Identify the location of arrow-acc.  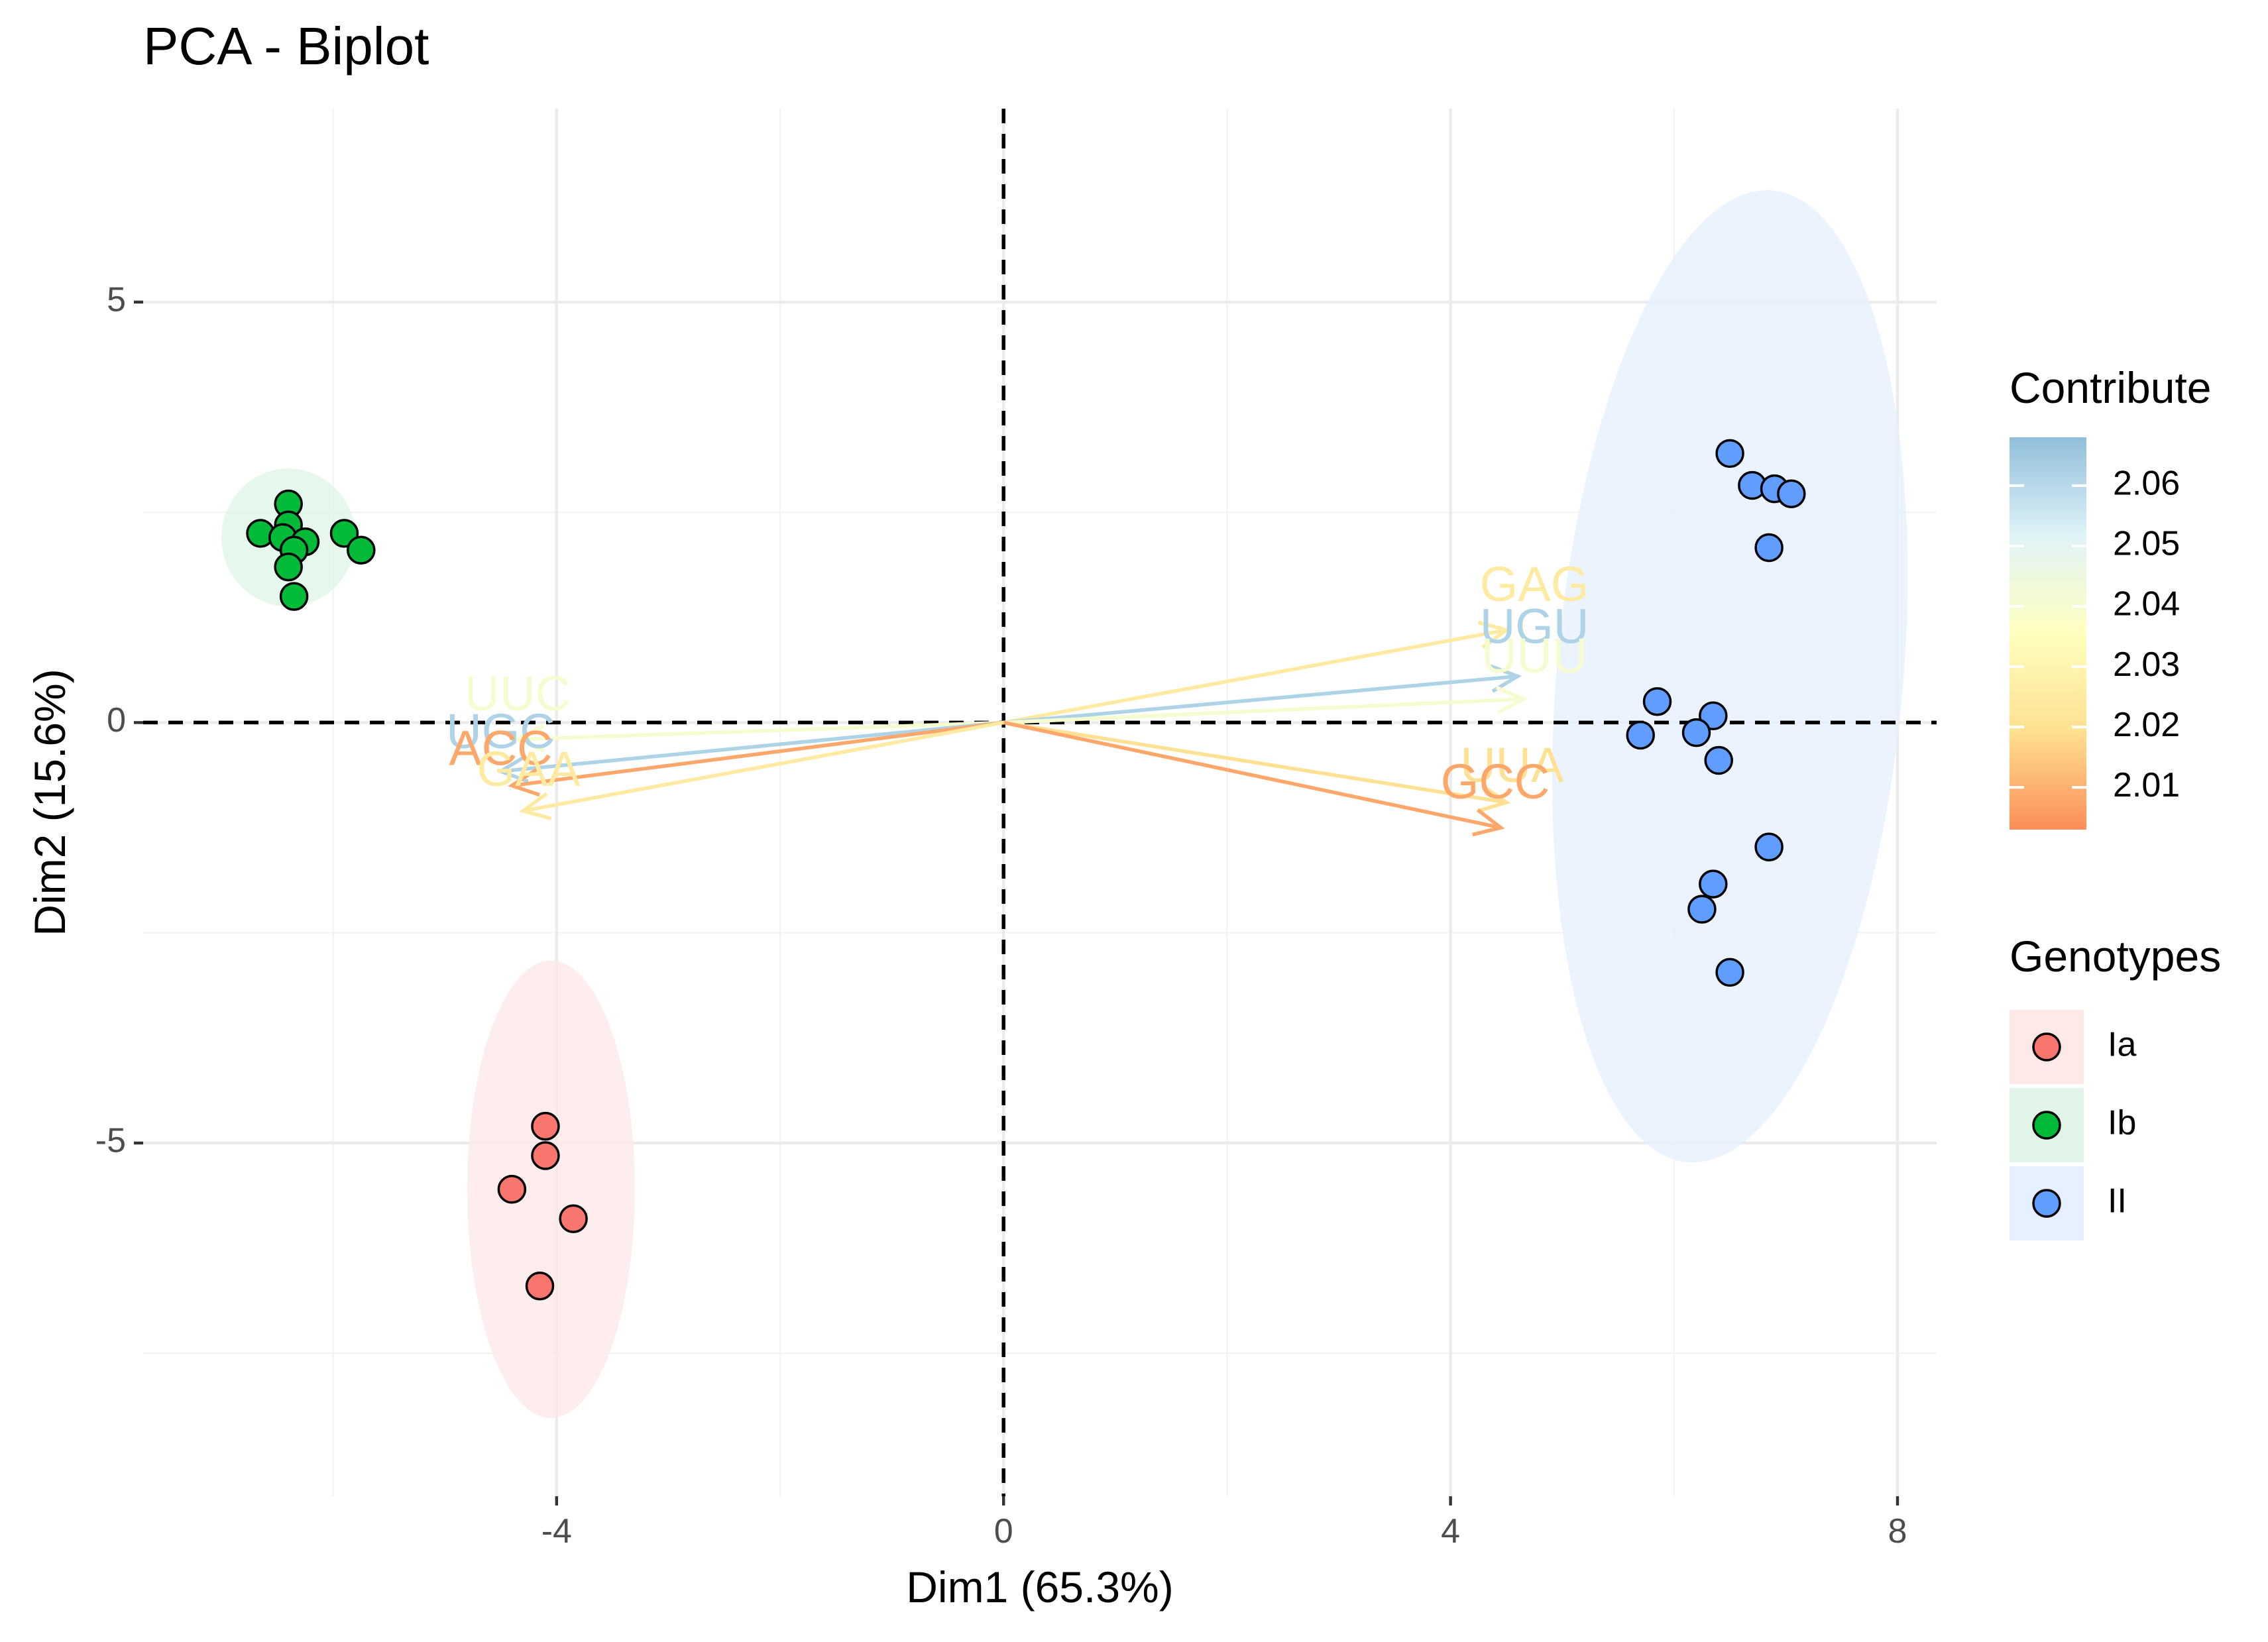
(756, 758).